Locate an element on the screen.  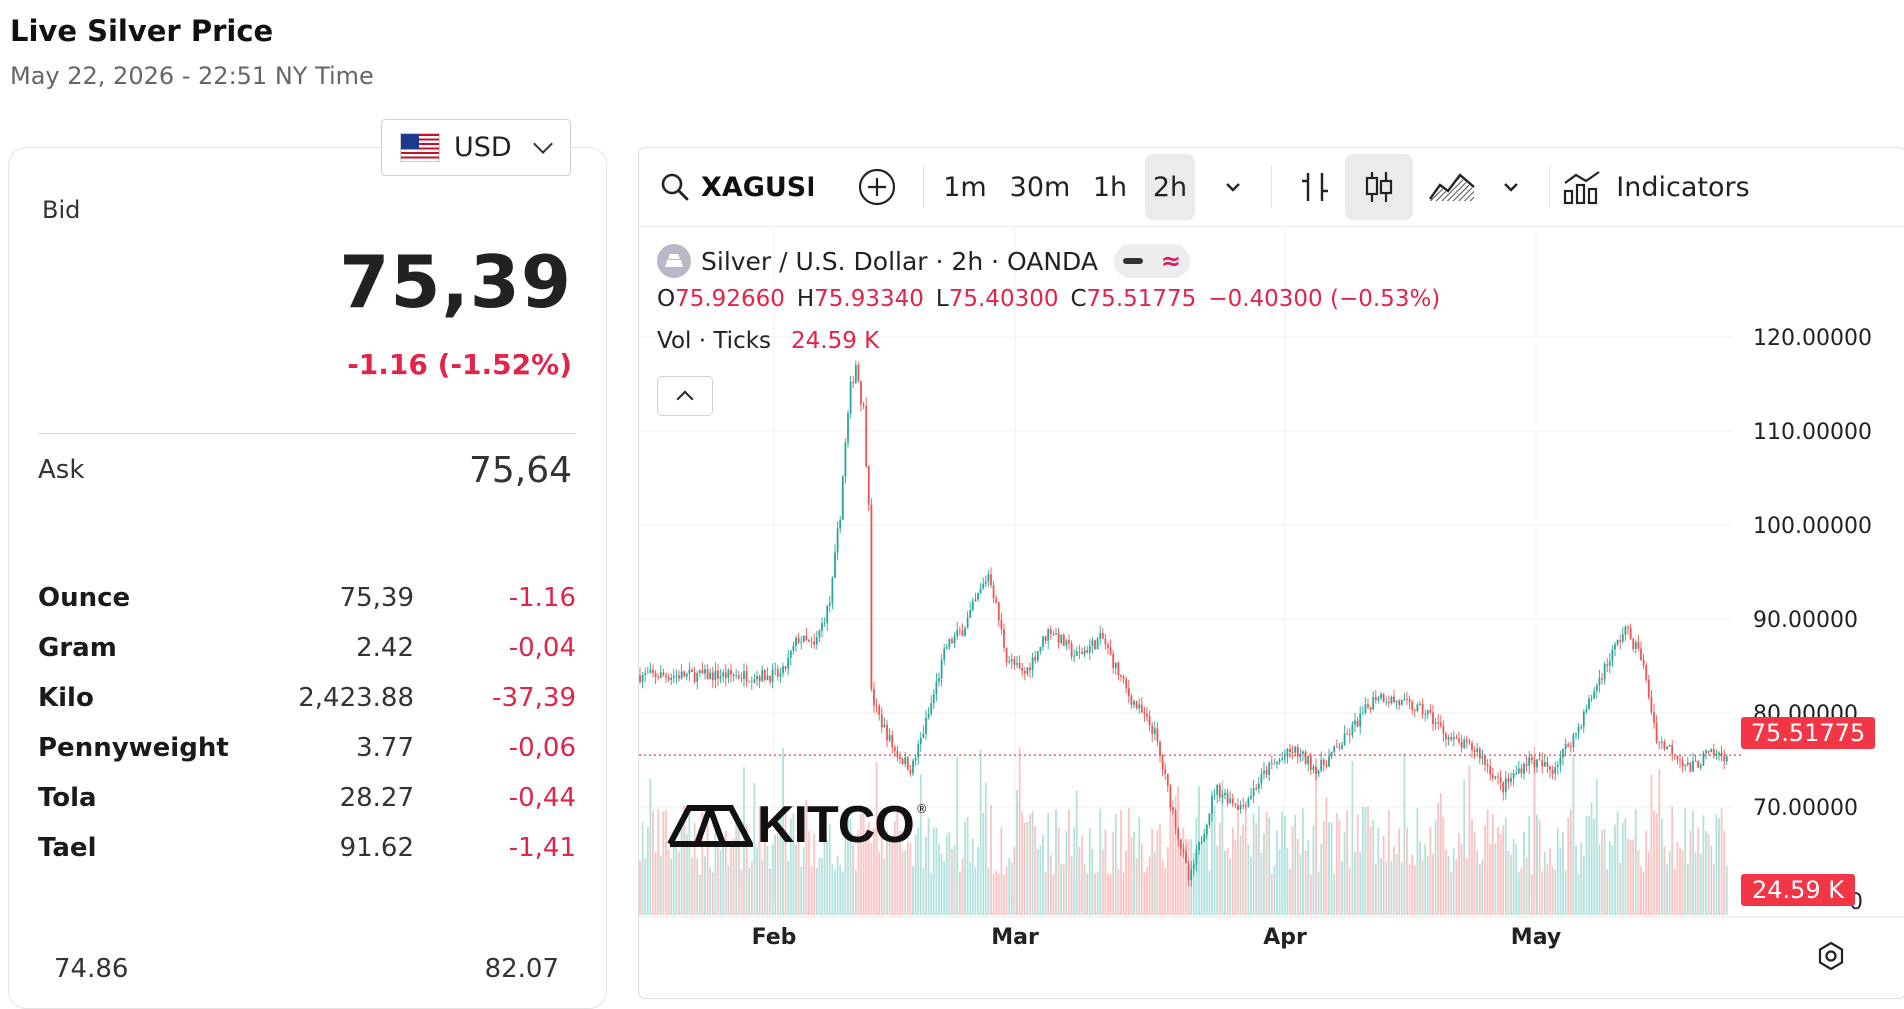
chart-settings-button is located at coordinates (1831, 956).